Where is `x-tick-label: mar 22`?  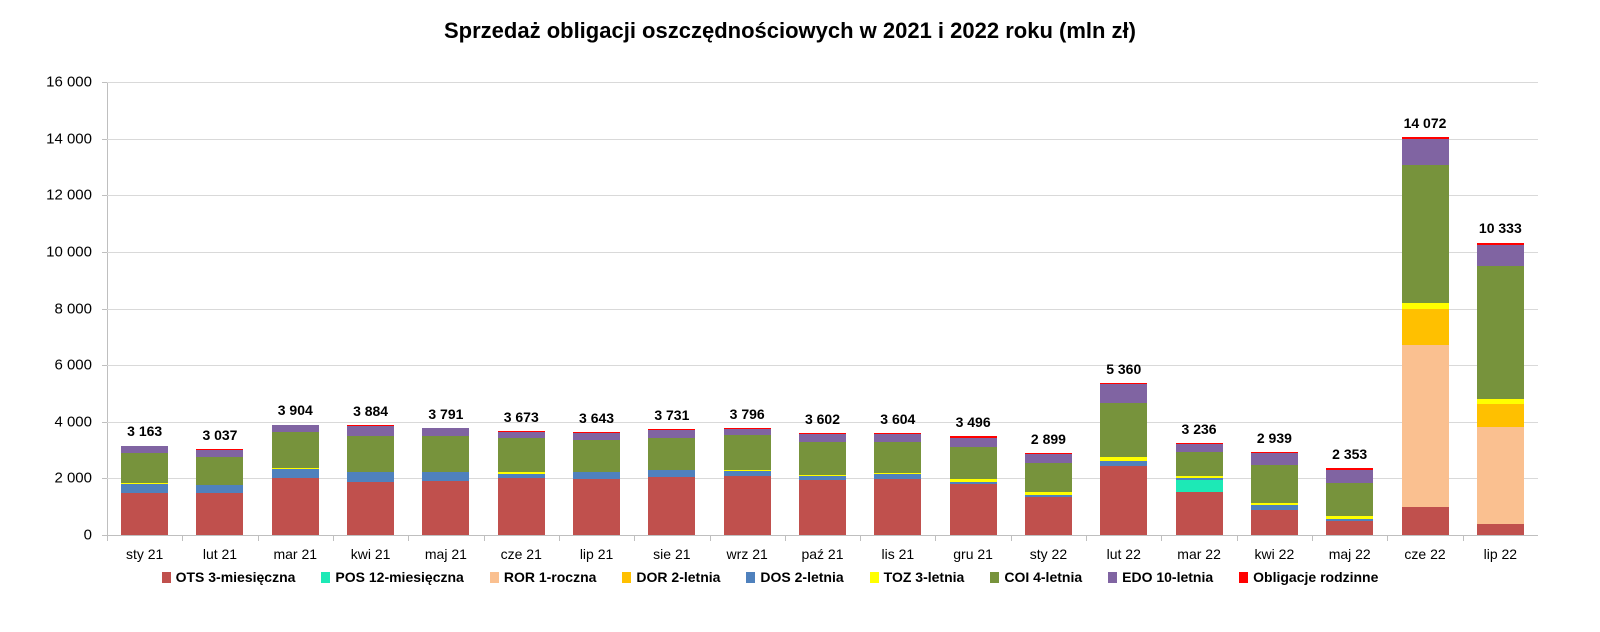 x-tick-label: mar 22 is located at coordinates (1199, 554).